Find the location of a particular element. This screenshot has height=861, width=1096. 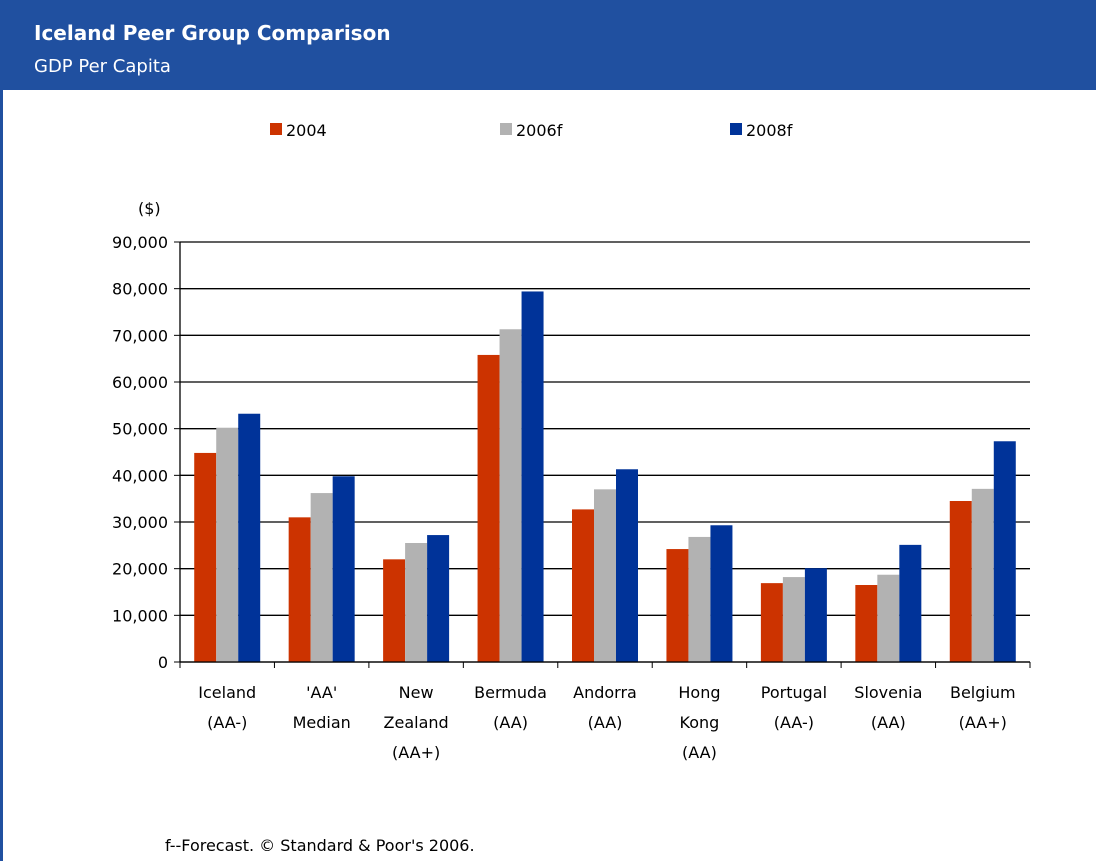

x-tick-label: Slovenia (AA) is located at coordinates (888, 707).